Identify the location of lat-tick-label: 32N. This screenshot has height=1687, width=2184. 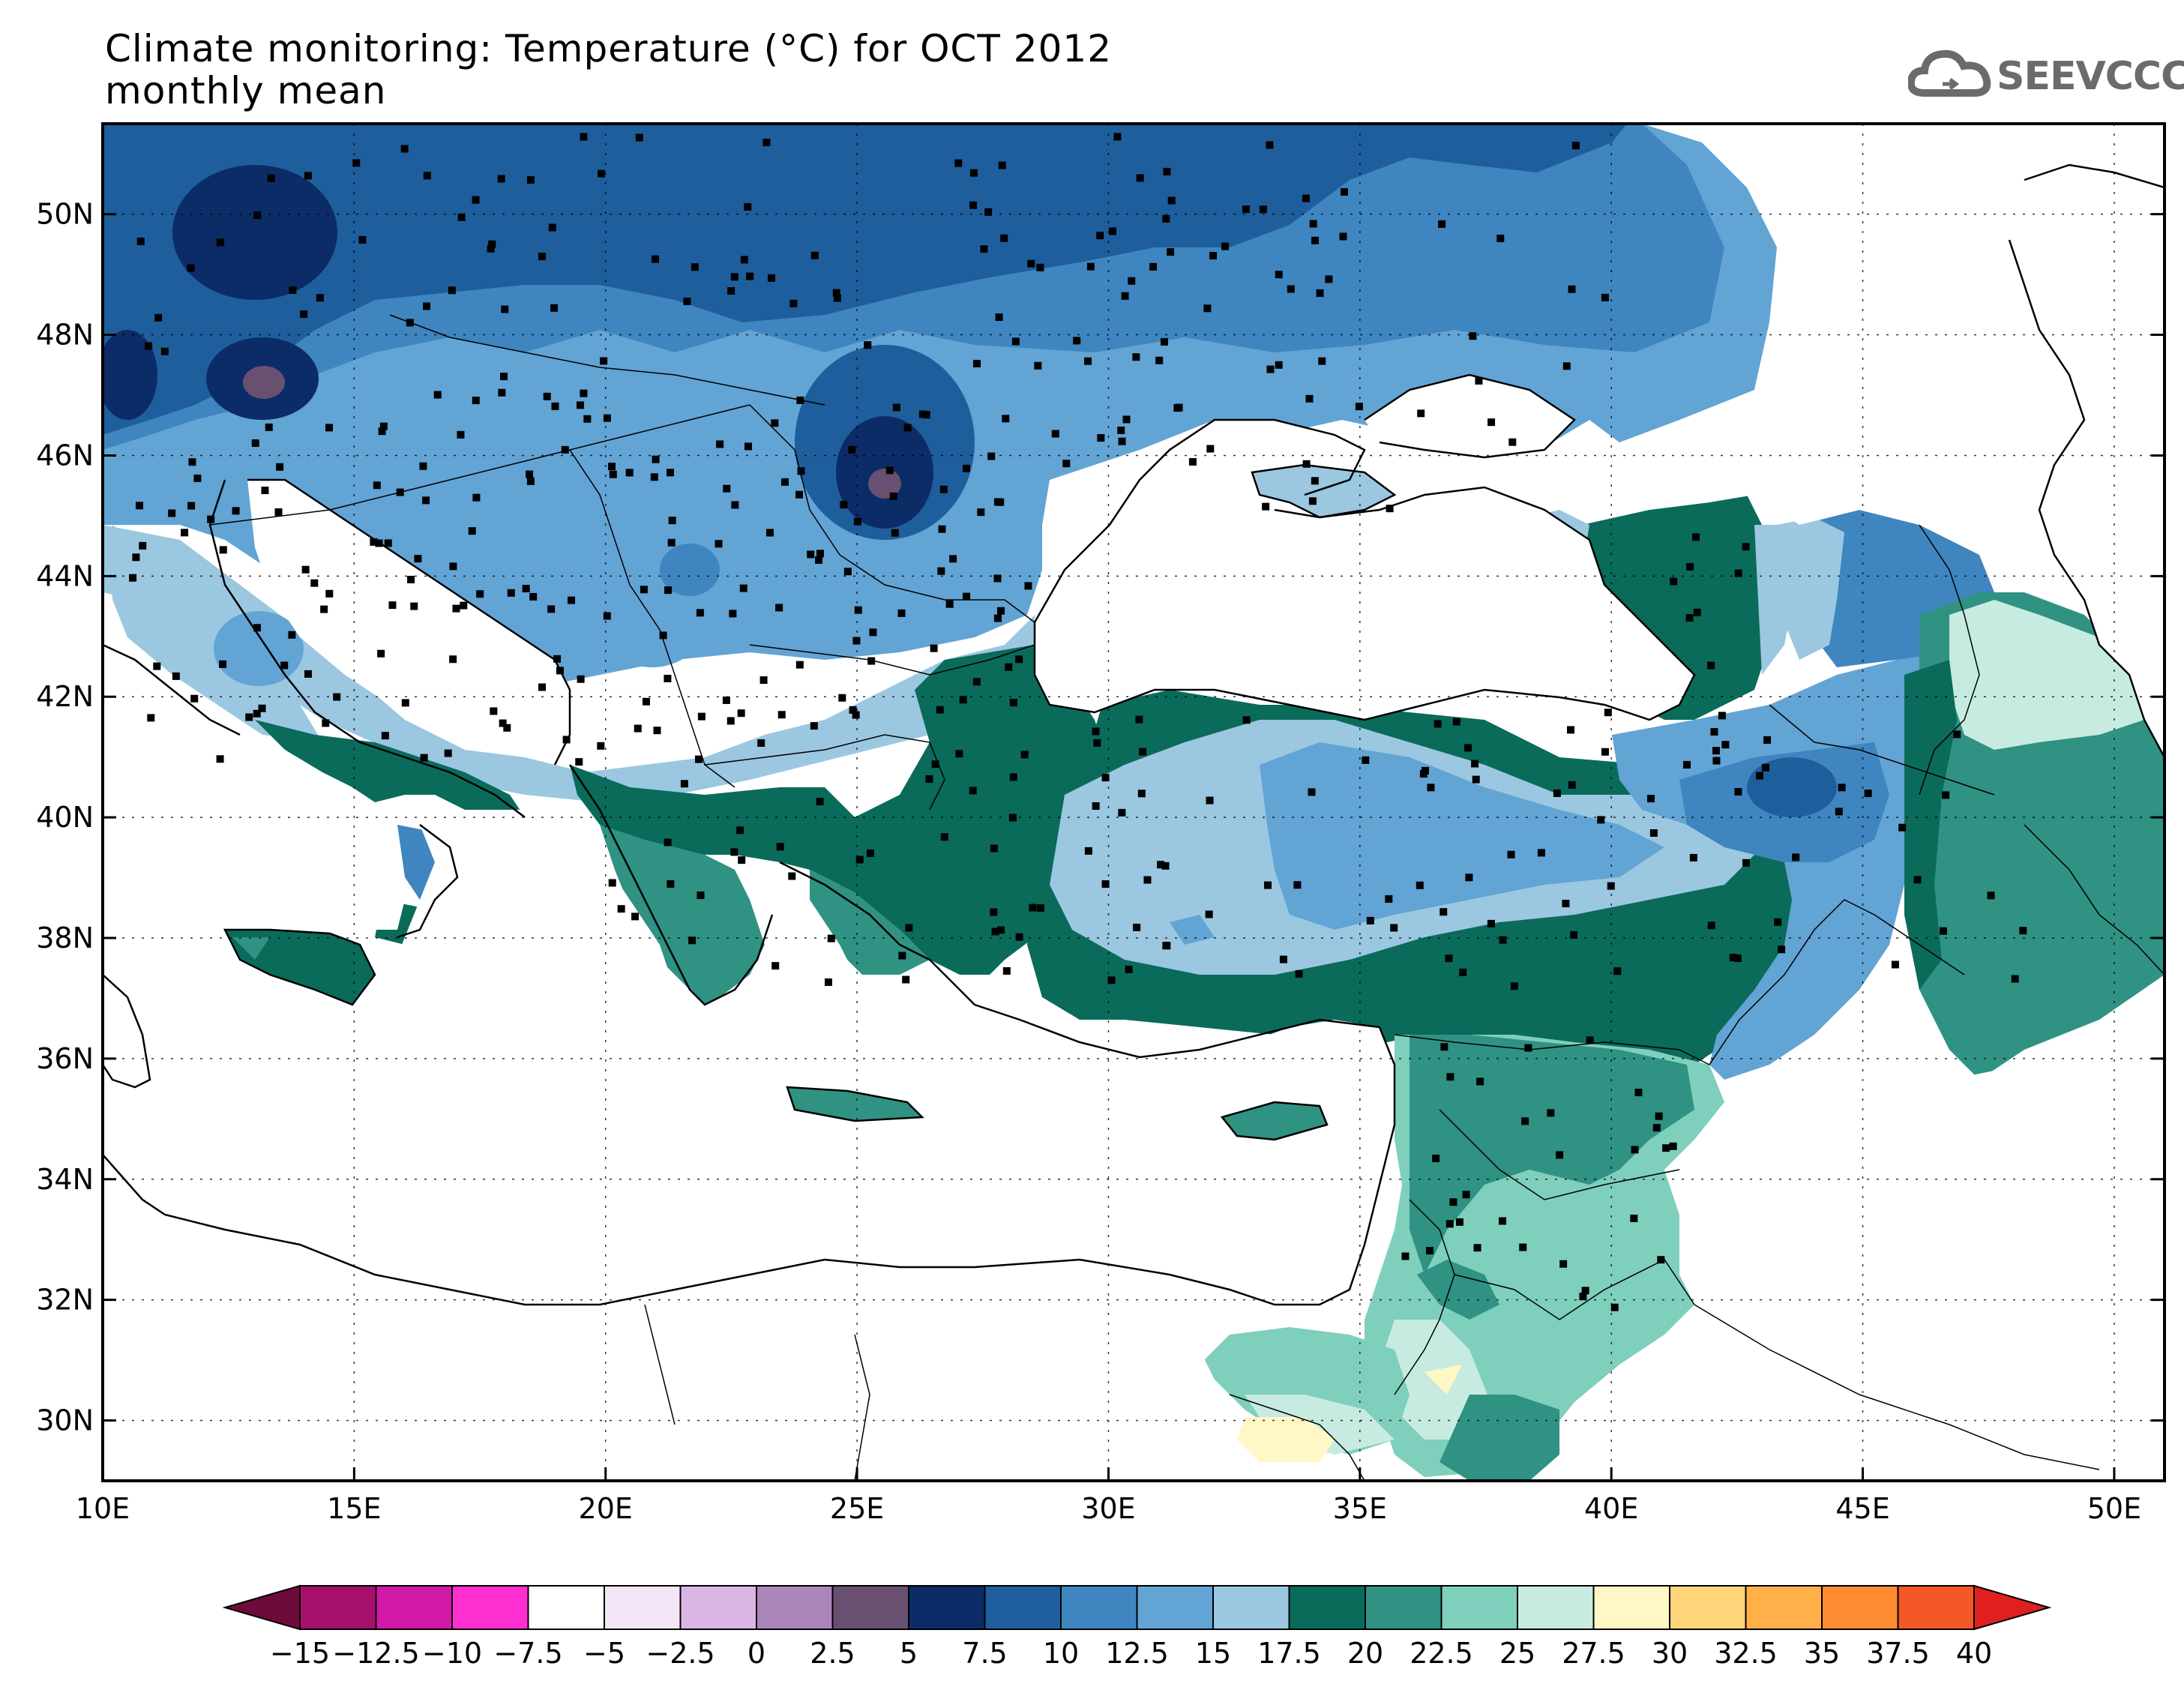
(65, 1300).